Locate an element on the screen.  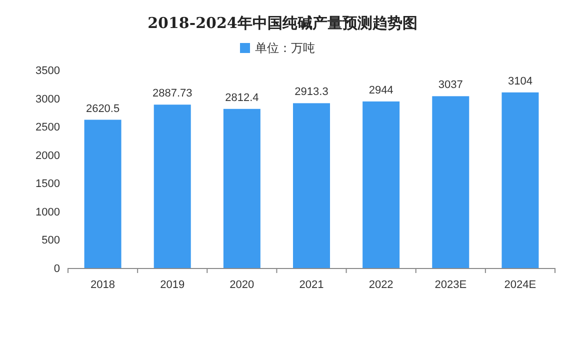
y-tick-label: 500 is located at coordinates (51, 240).